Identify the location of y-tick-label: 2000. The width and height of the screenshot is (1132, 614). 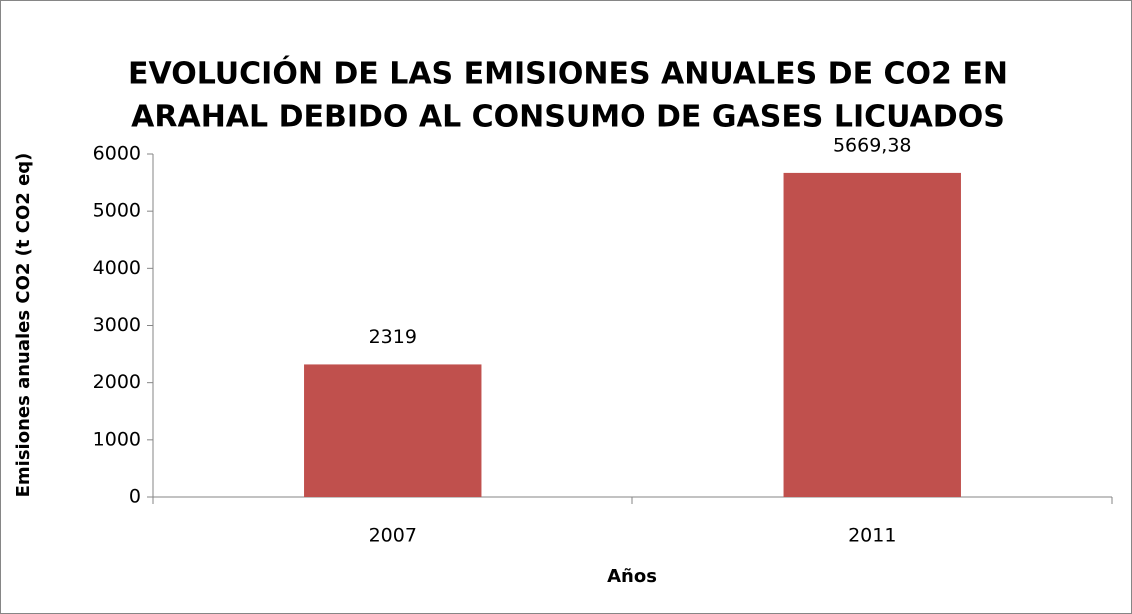
(117, 382).